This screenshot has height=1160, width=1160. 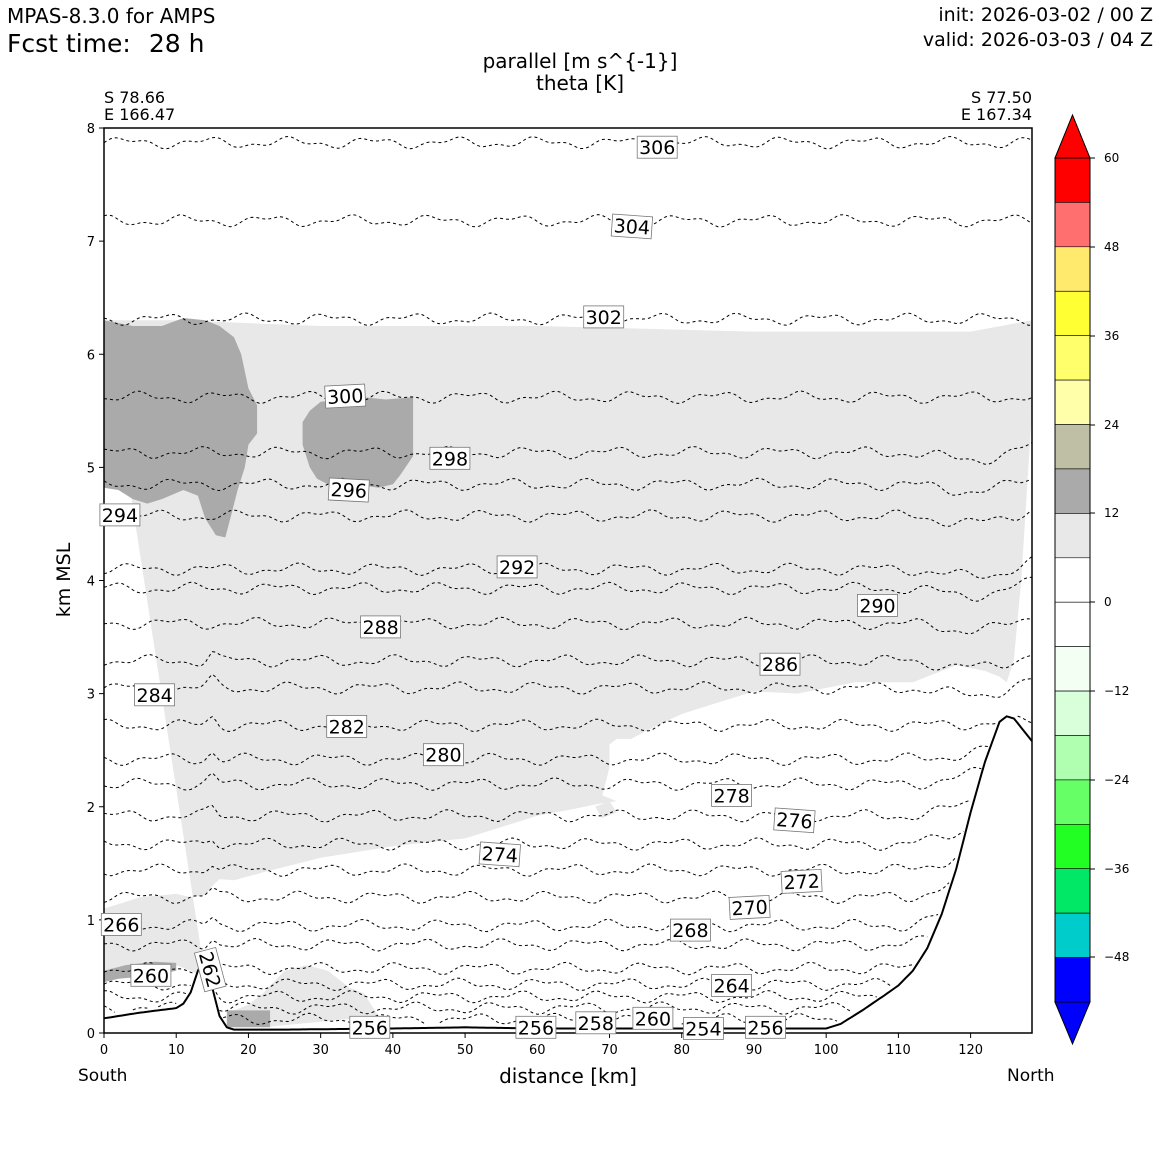 What do you see at coordinates (450, 459) in the screenshot?
I see `contour-label: 298` at bounding box center [450, 459].